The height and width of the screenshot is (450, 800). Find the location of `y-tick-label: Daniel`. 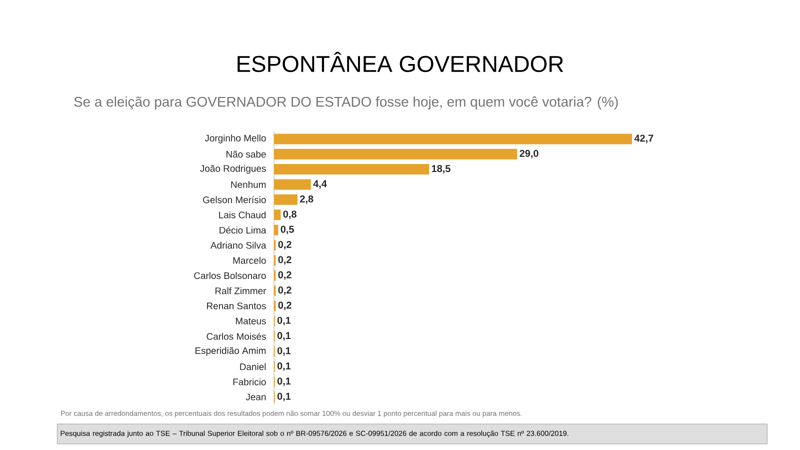

y-tick-label: Daniel is located at coordinates (253, 366).